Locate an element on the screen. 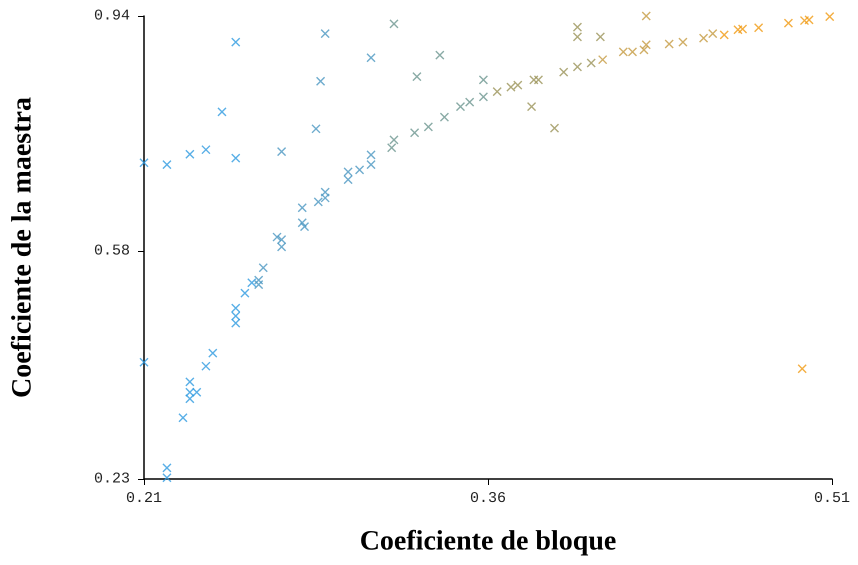 This screenshot has width=858, height=565. x-tick-label: 0.36 is located at coordinates (488, 498).